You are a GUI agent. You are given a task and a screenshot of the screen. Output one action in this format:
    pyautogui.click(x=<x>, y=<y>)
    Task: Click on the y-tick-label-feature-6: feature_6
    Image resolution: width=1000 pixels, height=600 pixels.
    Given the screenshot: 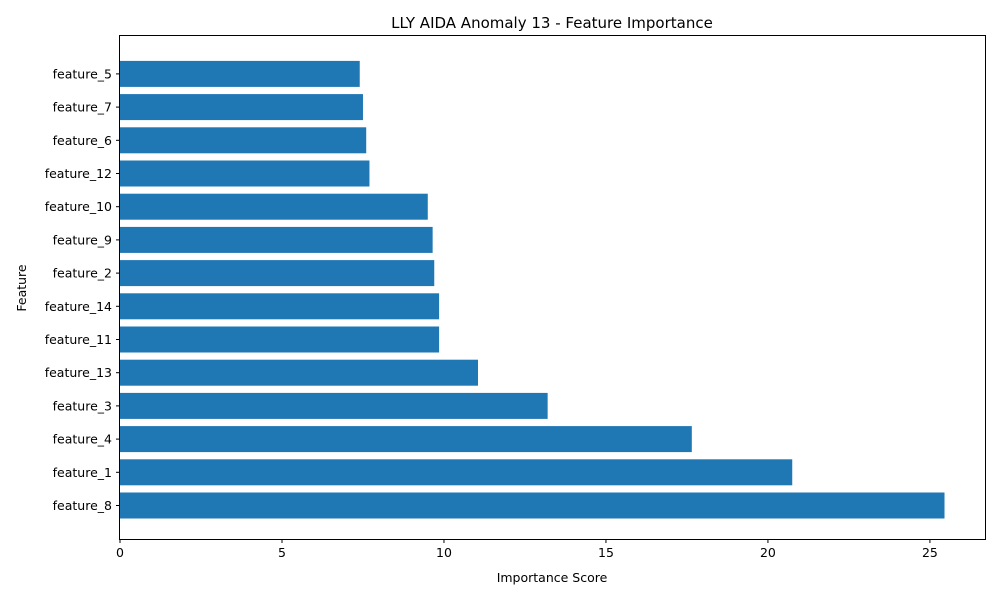 What is the action you would take?
    pyautogui.click(x=82, y=140)
    